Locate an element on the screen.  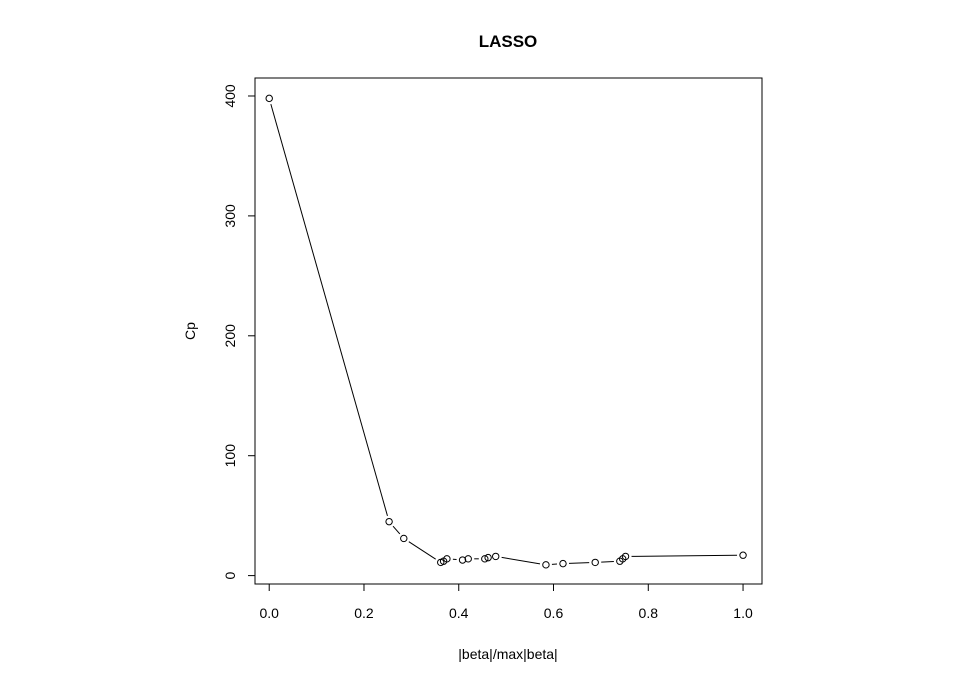
x-tick-label: 0.2 is located at coordinates (364, 613).